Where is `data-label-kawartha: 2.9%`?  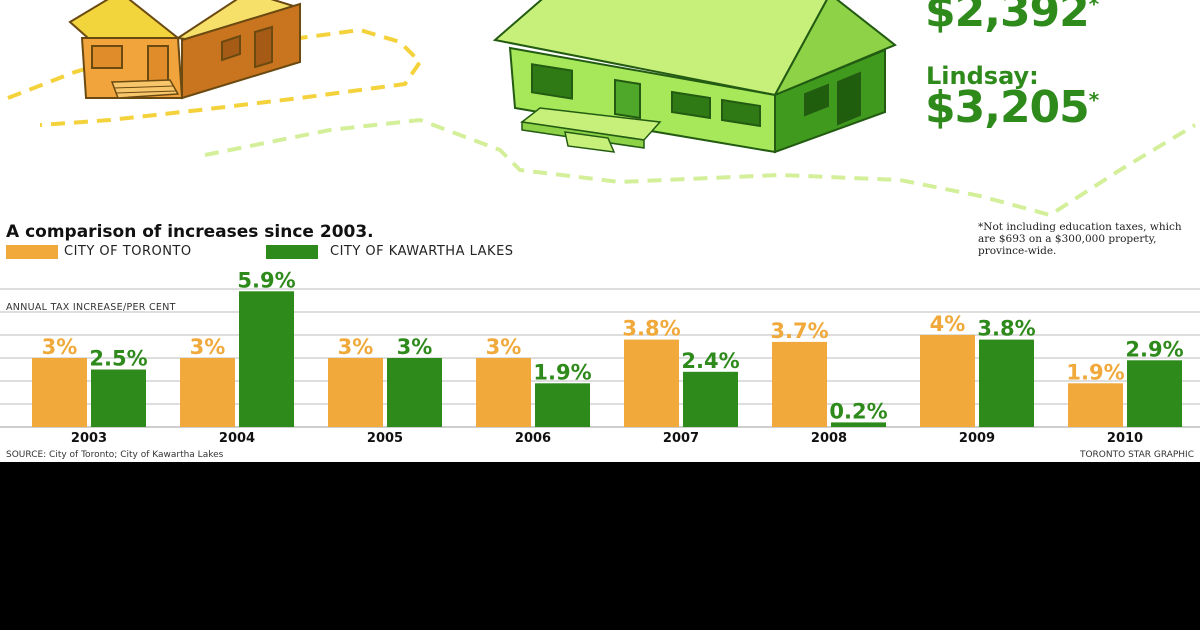
data-label-kawartha: 2.9% is located at coordinates (1154, 349).